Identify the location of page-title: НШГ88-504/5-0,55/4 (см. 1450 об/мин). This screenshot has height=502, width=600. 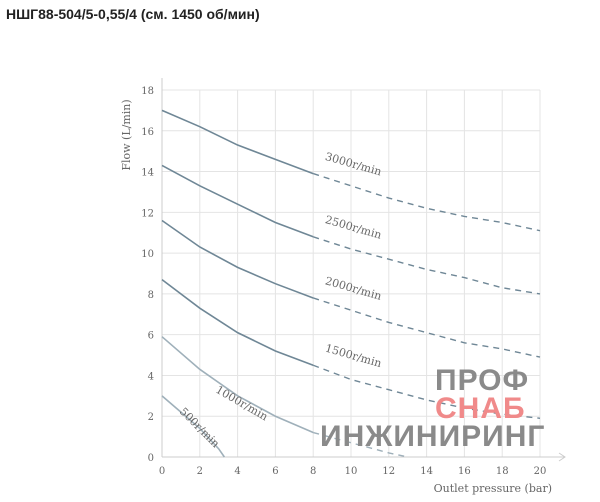
(133, 14).